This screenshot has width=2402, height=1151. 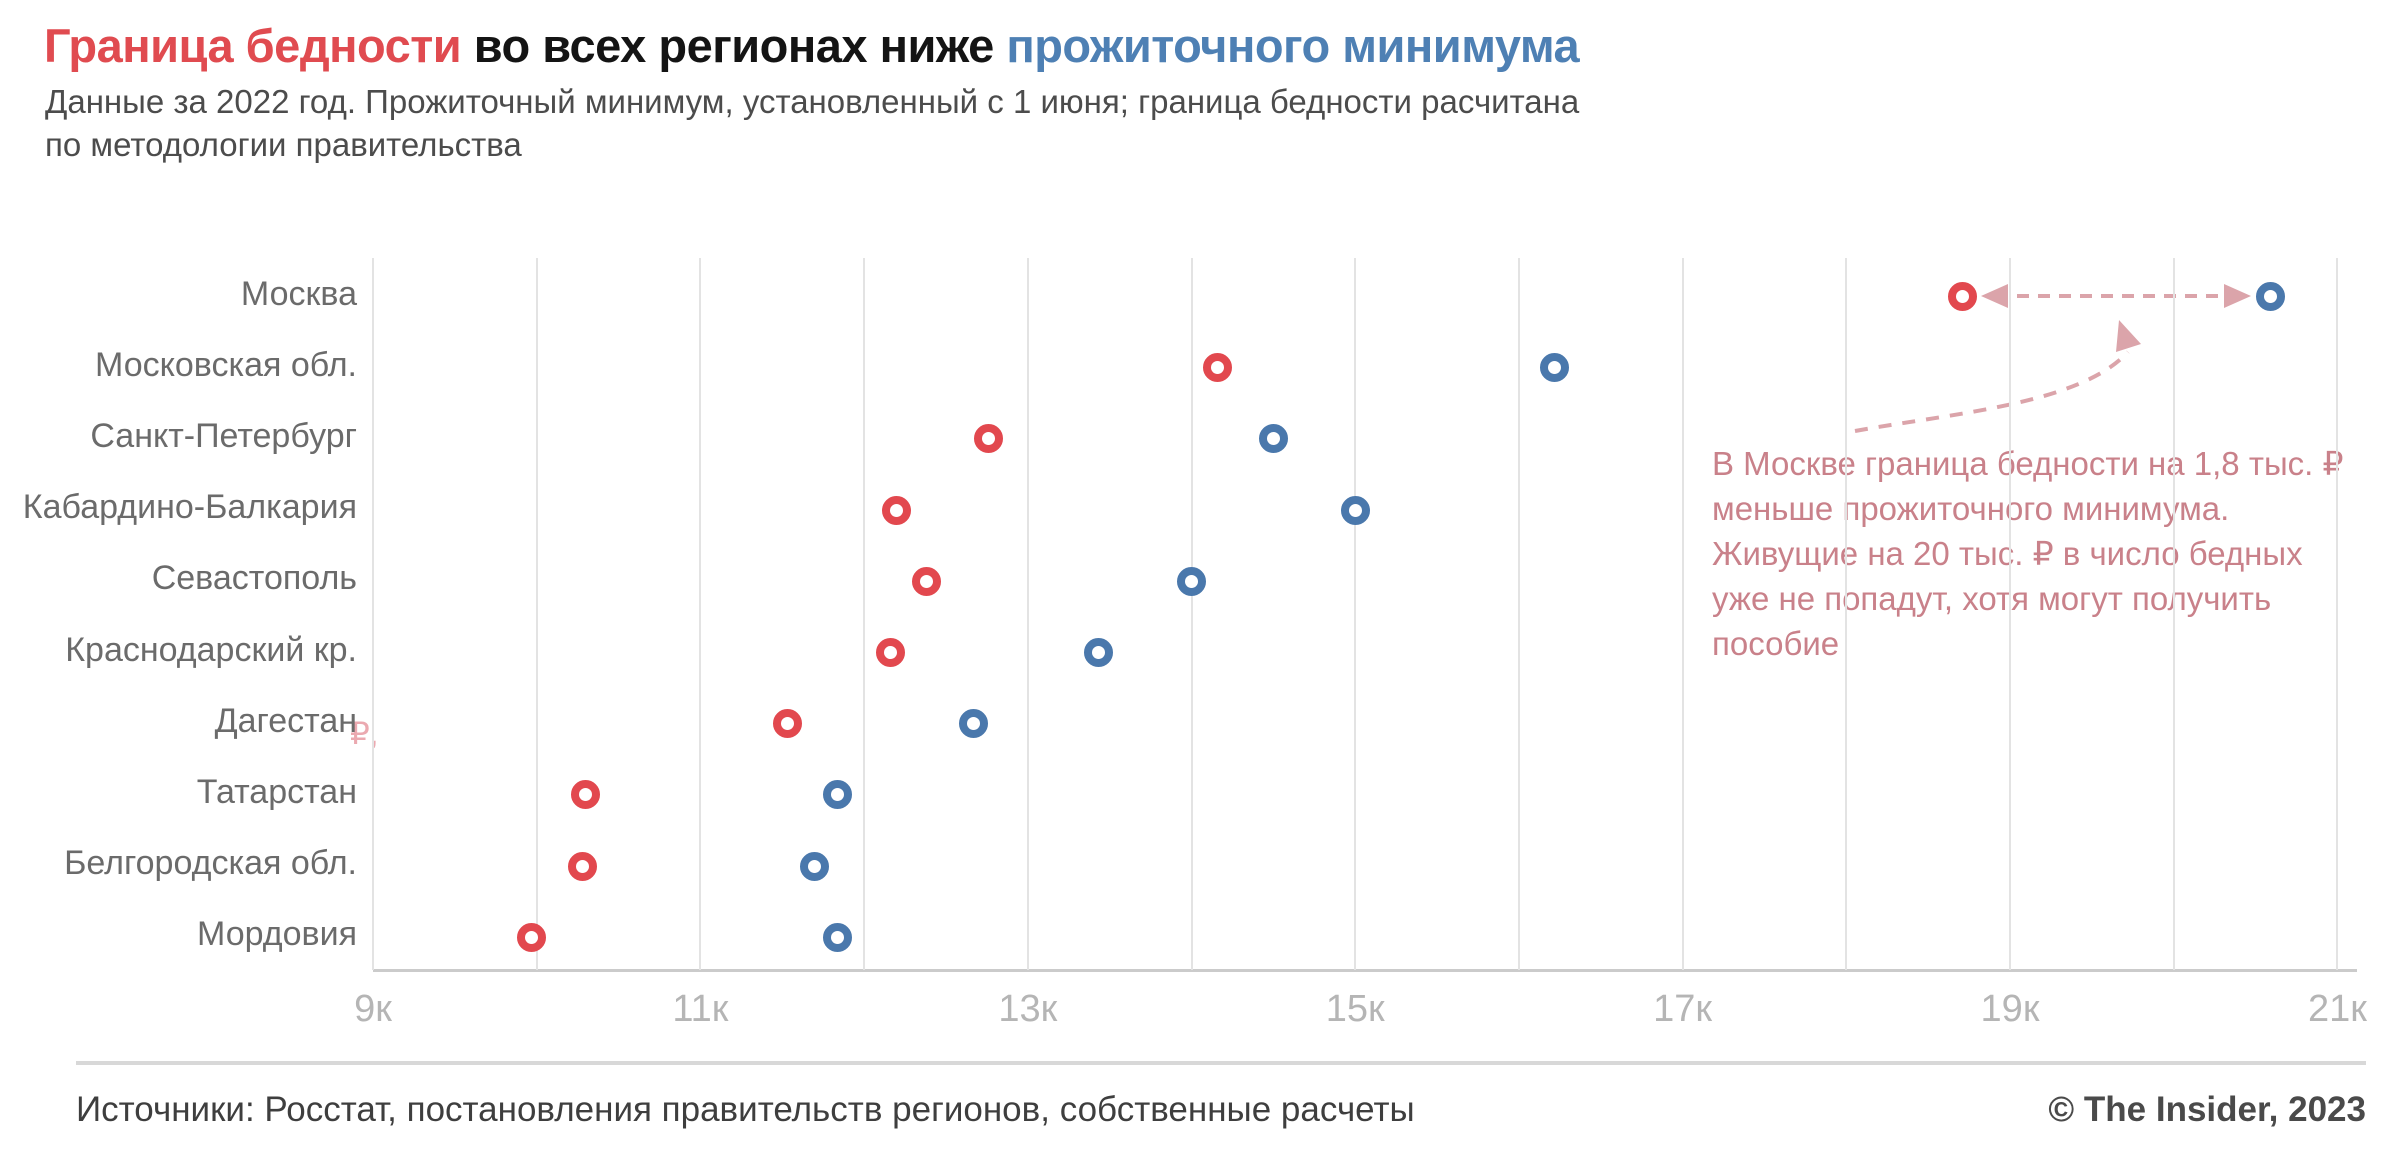 What do you see at coordinates (2010, 1009) in the screenshot?
I see `x-tick-label-19k: 19к` at bounding box center [2010, 1009].